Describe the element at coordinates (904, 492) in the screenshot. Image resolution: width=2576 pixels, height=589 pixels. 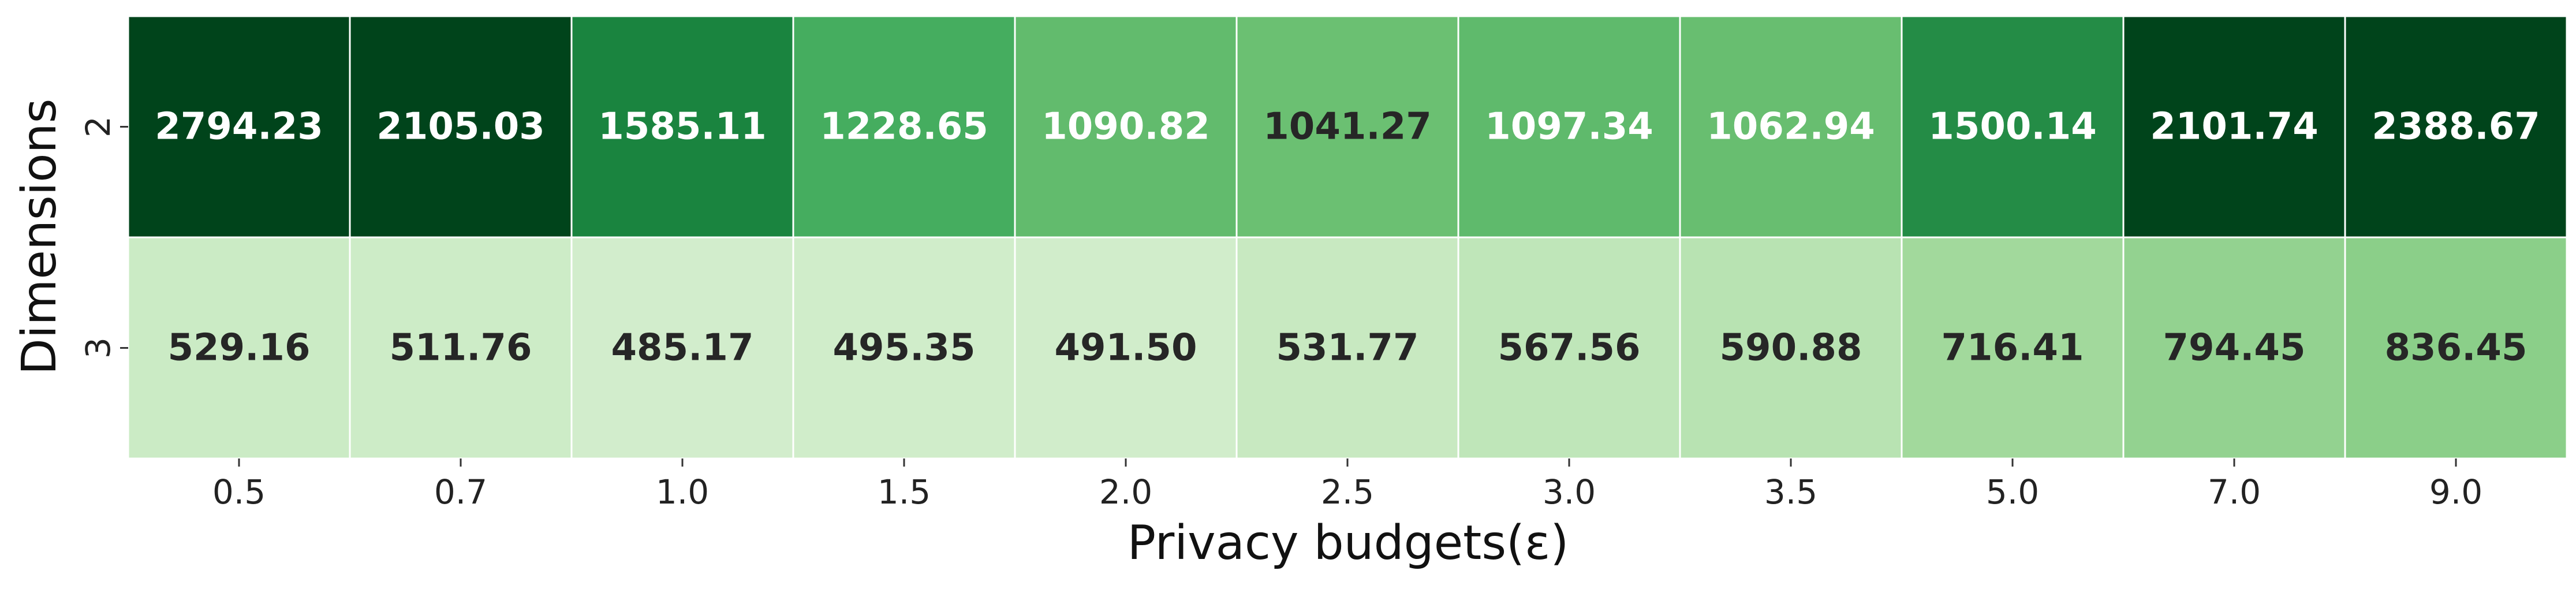
I see `x-tick-label: 1.5` at that location.